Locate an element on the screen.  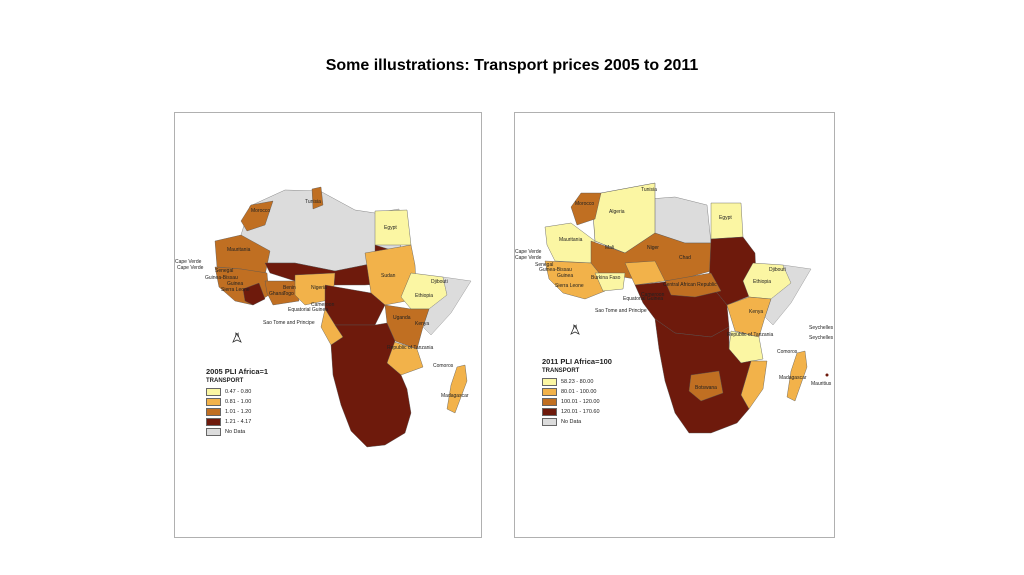
map-label: Morocco is located at coordinates (260, 211).